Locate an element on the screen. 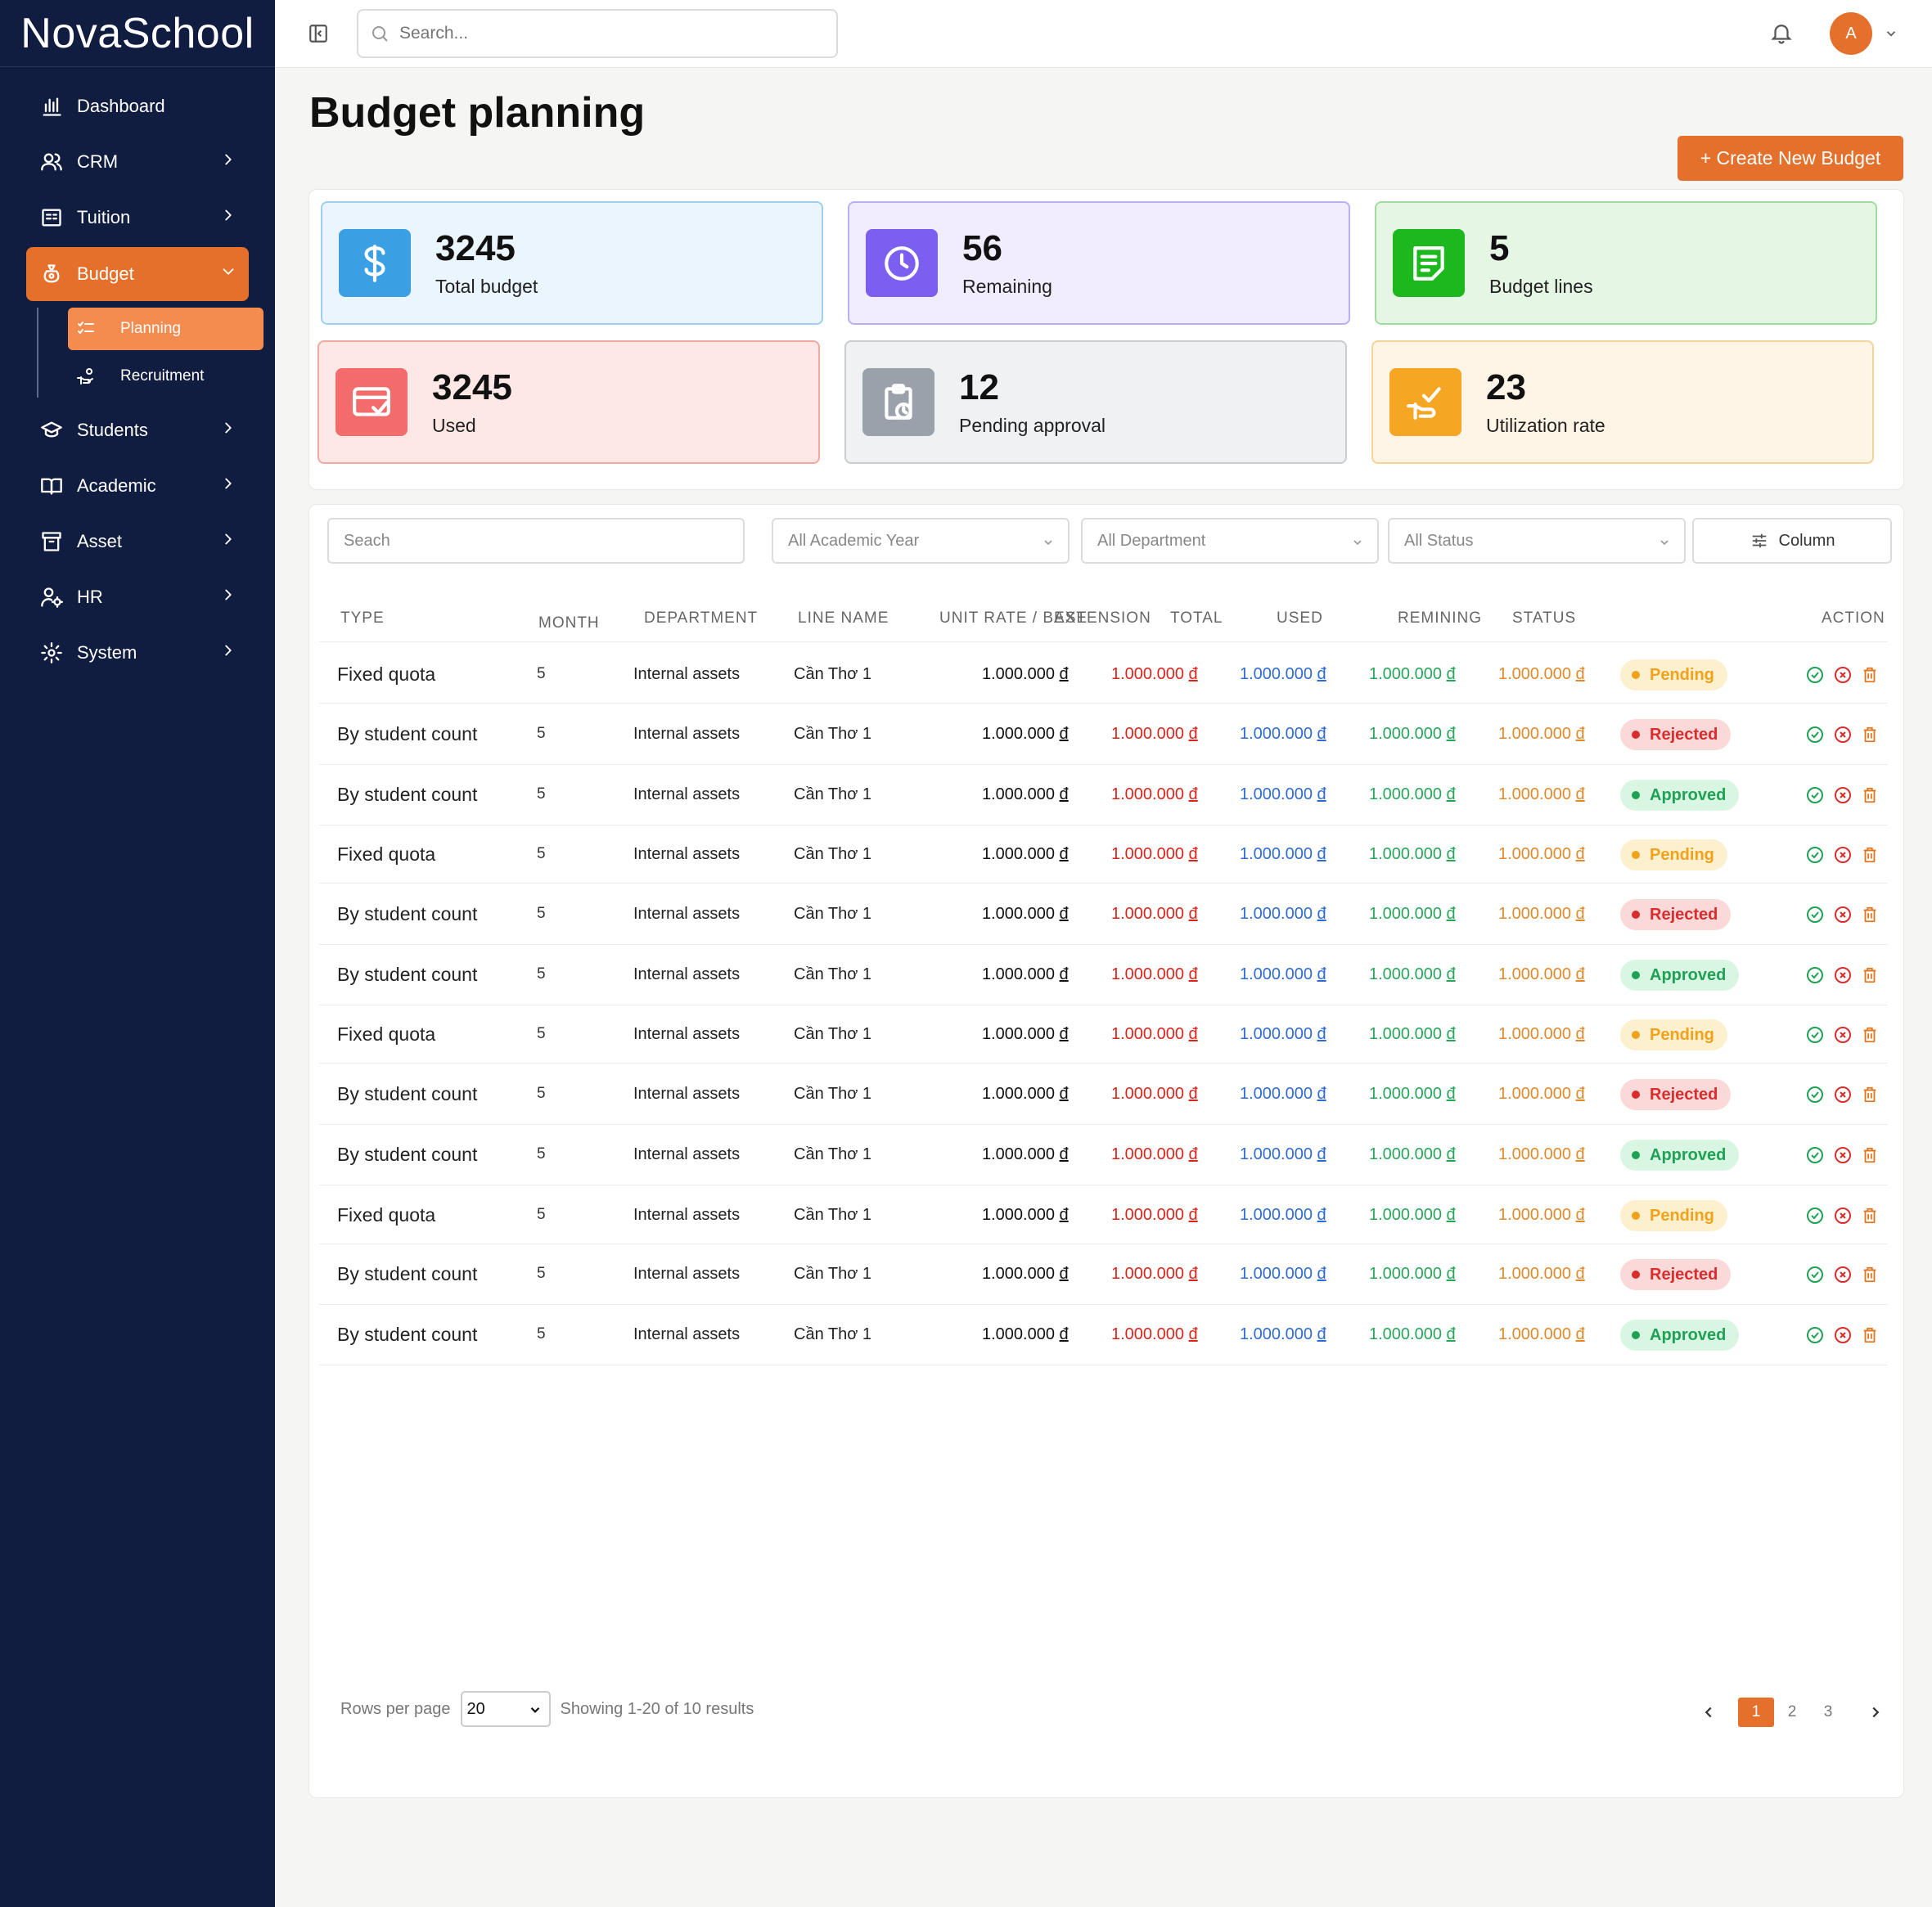  column-header-month: MONTH is located at coordinates (569, 623).